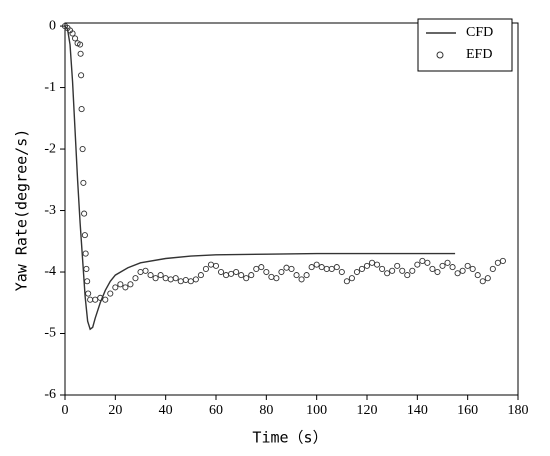  What do you see at coordinates (166, 410) in the screenshot?
I see `x-tick-label: 40` at bounding box center [166, 410].